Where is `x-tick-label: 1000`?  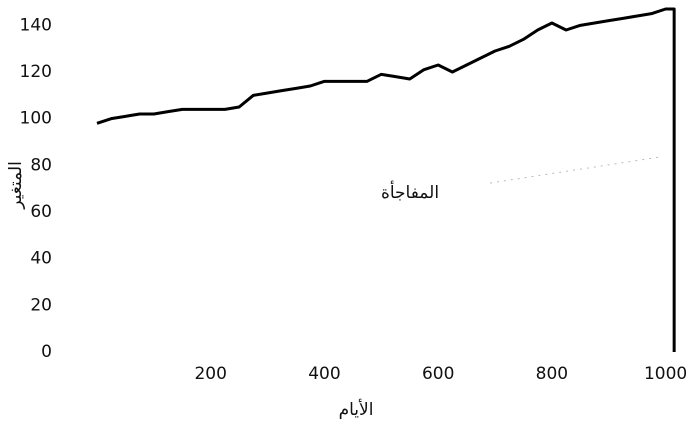
x-tick-label: 1000 is located at coordinates (665, 374).